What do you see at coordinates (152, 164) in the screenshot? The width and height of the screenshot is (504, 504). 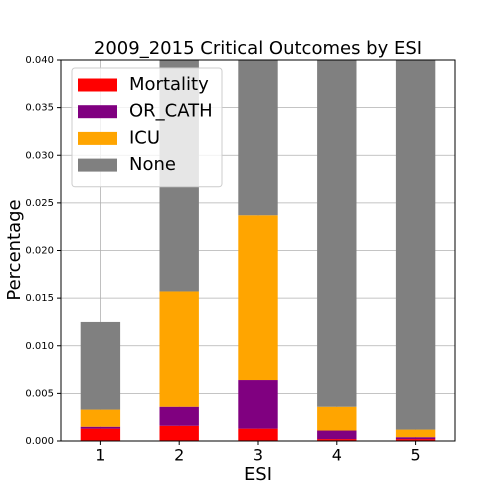 I see `legend-label: None` at bounding box center [152, 164].